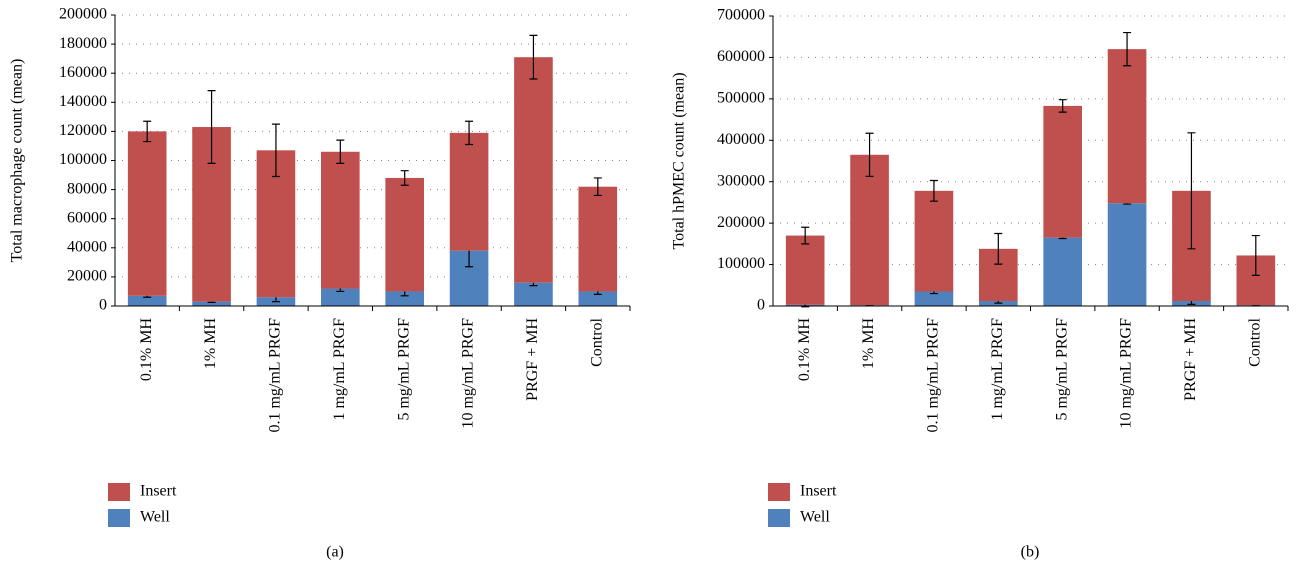 The height and width of the screenshot is (571, 1298). I want to click on y-axis-label: Total hPMEC count (mean), so click(679, 160).